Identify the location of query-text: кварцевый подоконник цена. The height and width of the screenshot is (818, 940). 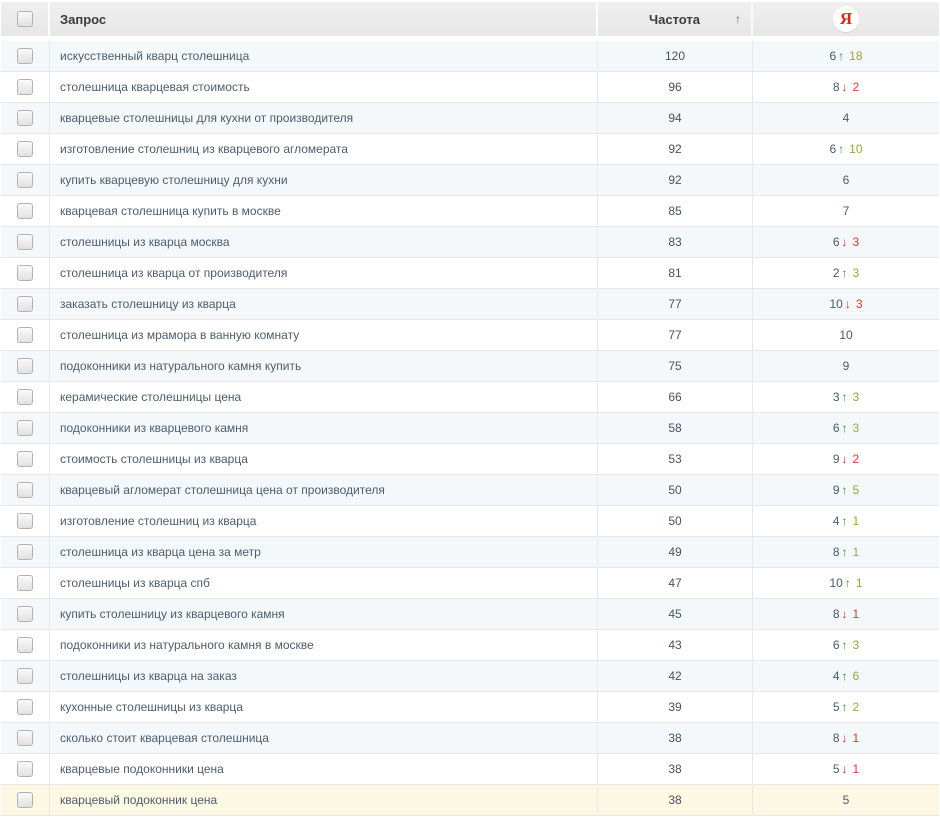
(139, 800).